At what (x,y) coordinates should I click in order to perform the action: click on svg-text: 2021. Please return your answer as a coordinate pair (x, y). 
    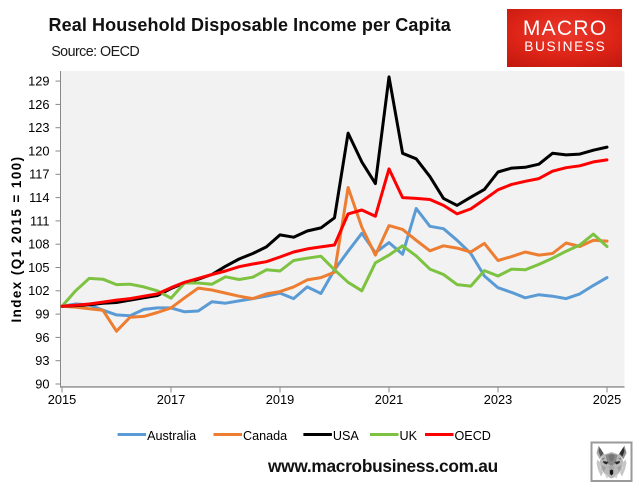
    Looking at the image, I should click on (389, 399).